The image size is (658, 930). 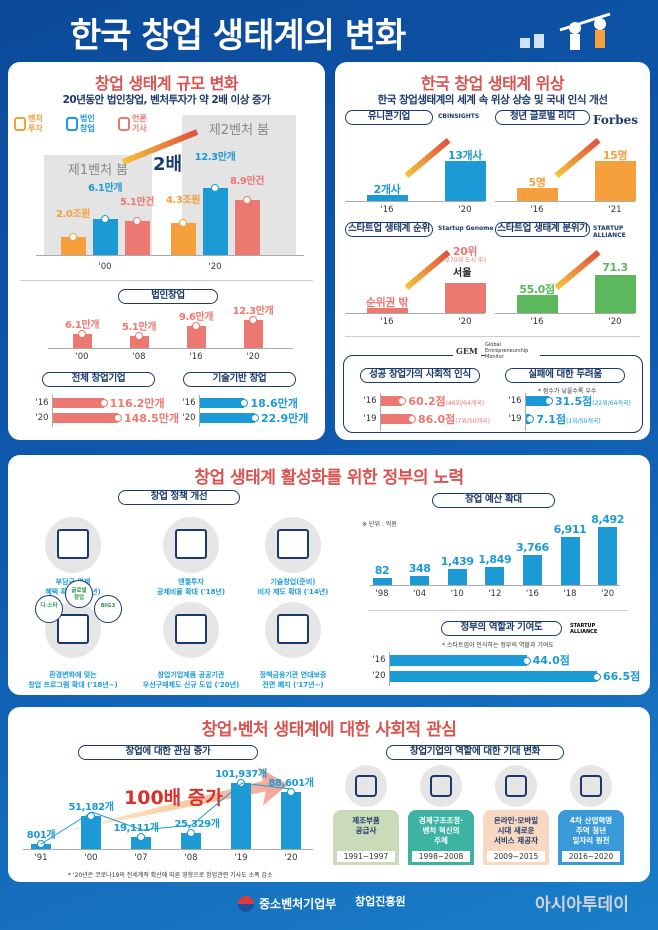 I want to click on status.panels.3.items-axis, so click(x=565, y=313).